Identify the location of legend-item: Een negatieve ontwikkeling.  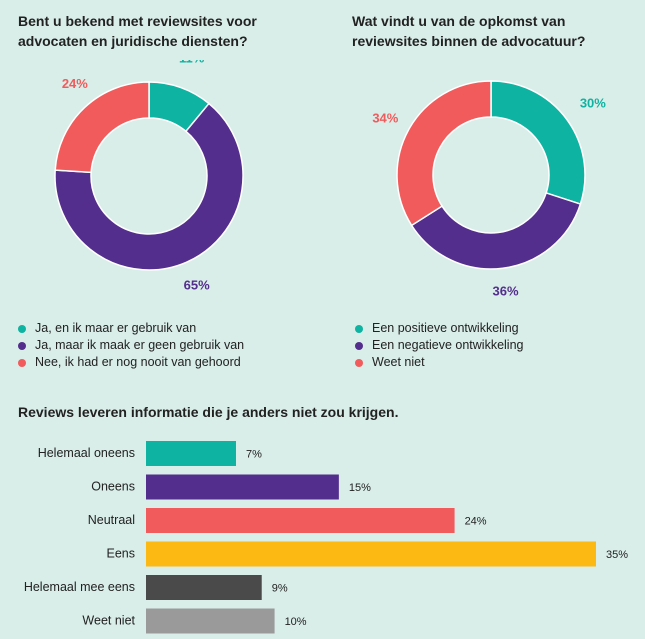
(439, 345).